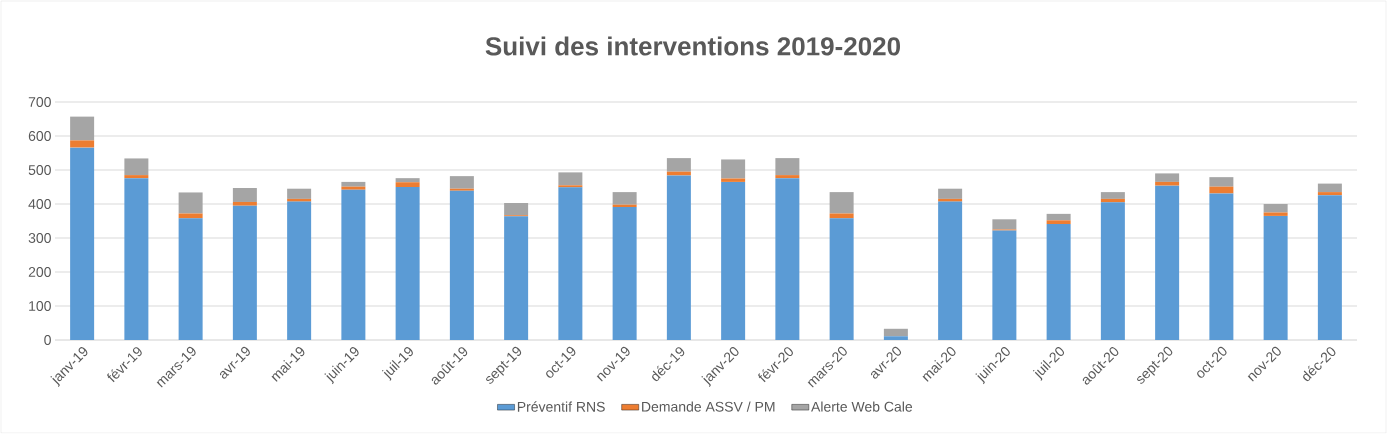 Image resolution: width=1387 pixels, height=434 pixels. Describe the element at coordinates (862, 406) in the screenshot. I see `legend-label: Alerte Web Cale` at that location.